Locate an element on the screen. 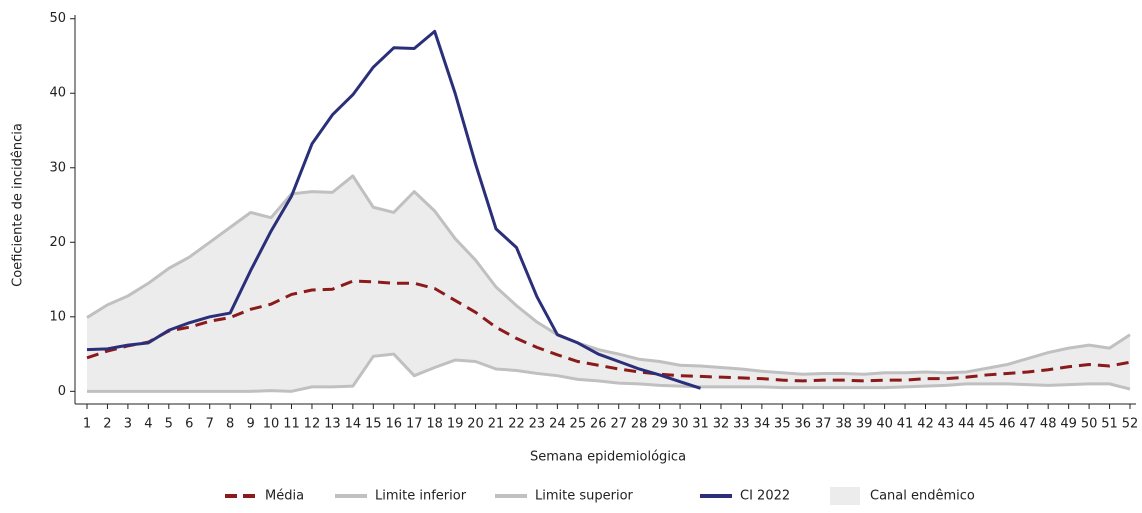  x-tick-label: 35 is located at coordinates (782, 424).